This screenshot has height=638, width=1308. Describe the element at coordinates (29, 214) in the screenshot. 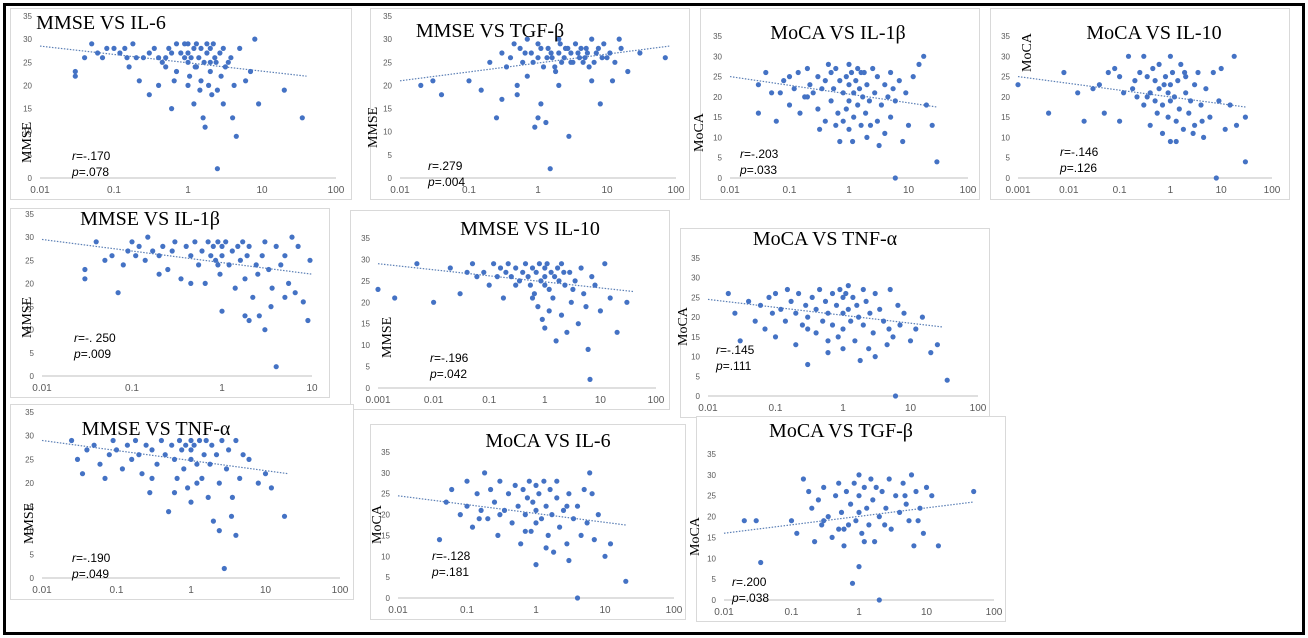

I see `y-tick-label: 35` at that location.